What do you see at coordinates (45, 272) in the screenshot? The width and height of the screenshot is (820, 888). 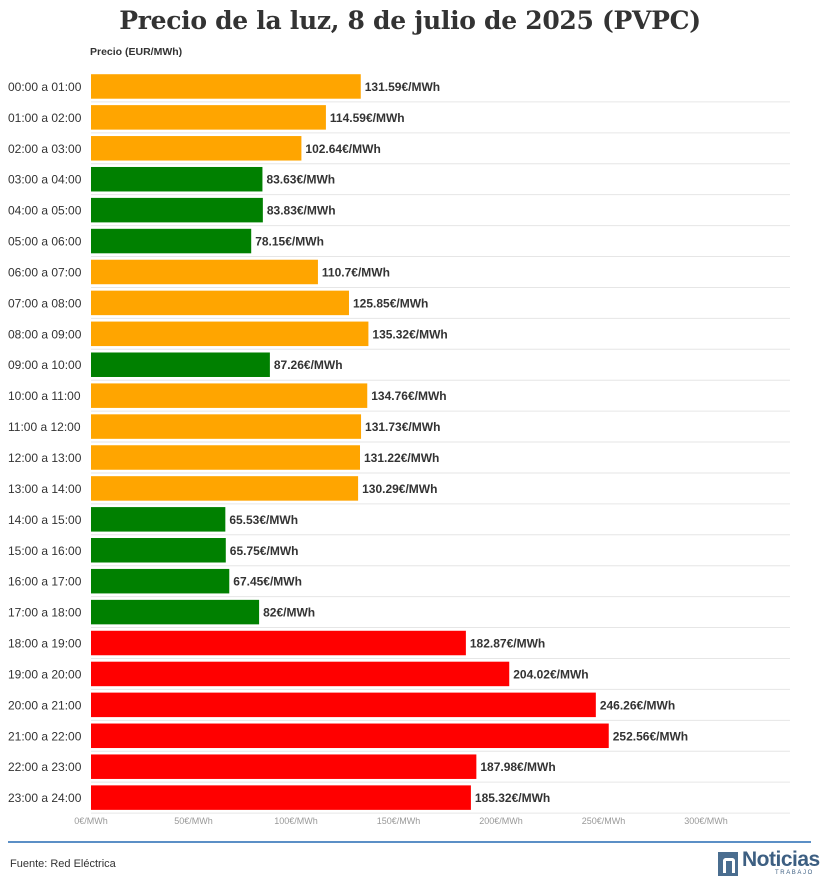 I see `hour-label: 06:00 a 07:00` at bounding box center [45, 272].